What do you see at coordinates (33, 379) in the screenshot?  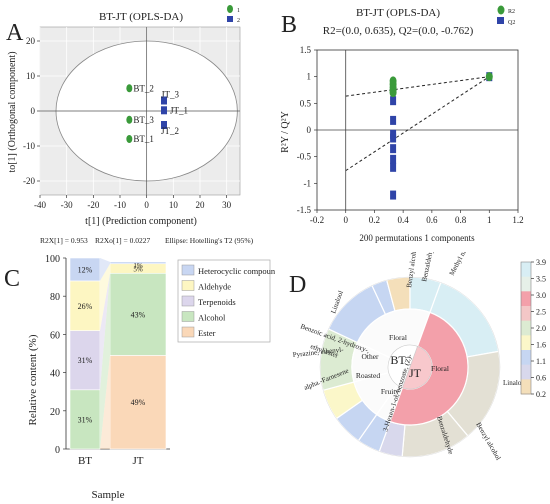 I see `panel-c-ylabel: Relative content (%)` at bounding box center [33, 379].